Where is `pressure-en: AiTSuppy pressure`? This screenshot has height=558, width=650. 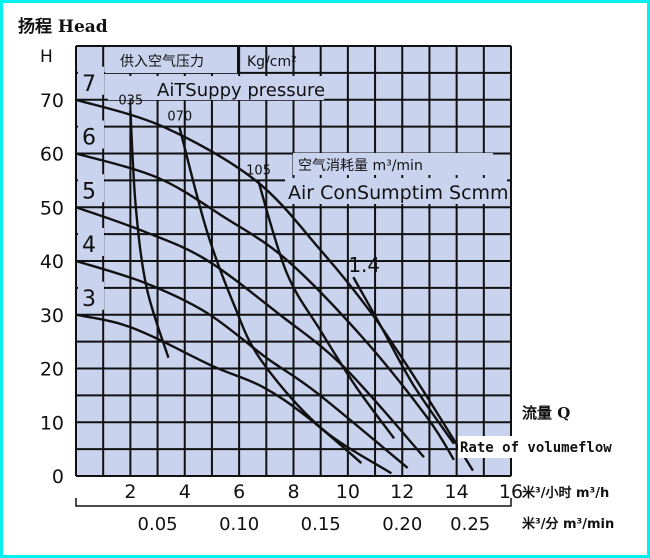
pressure-en: AiTSuppy pressure is located at coordinates (241, 90).